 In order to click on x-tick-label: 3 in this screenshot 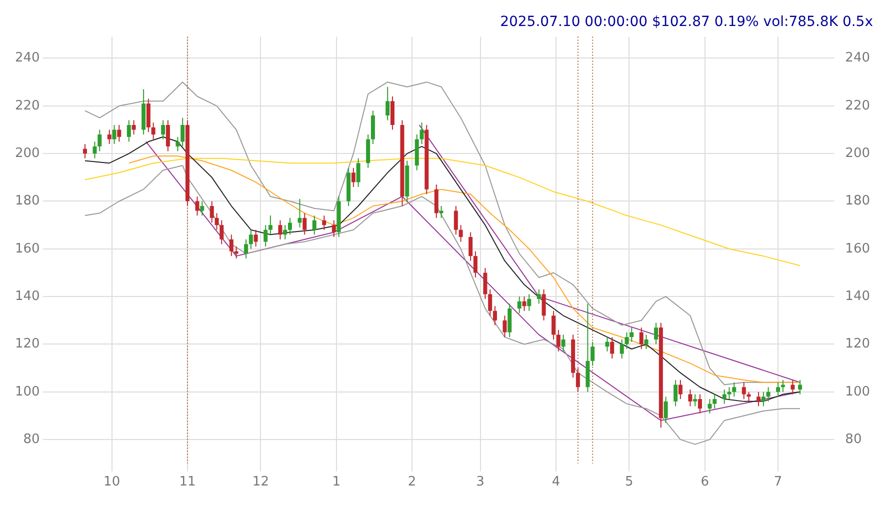, I will do `click(480, 482)`.